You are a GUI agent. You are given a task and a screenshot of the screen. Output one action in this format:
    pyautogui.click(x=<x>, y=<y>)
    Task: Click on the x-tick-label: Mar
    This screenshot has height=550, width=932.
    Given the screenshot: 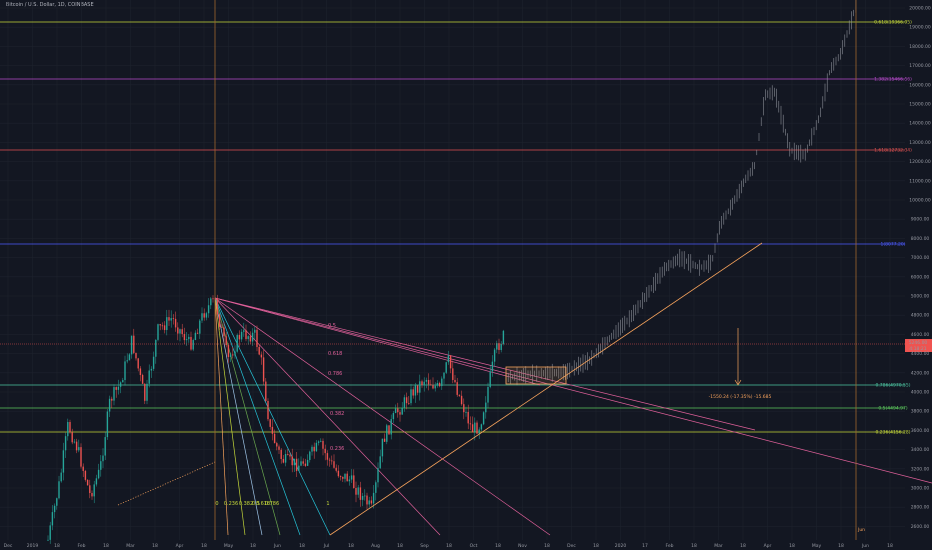 What is the action you would take?
    pyautogui.click(x=130, y=546)
    